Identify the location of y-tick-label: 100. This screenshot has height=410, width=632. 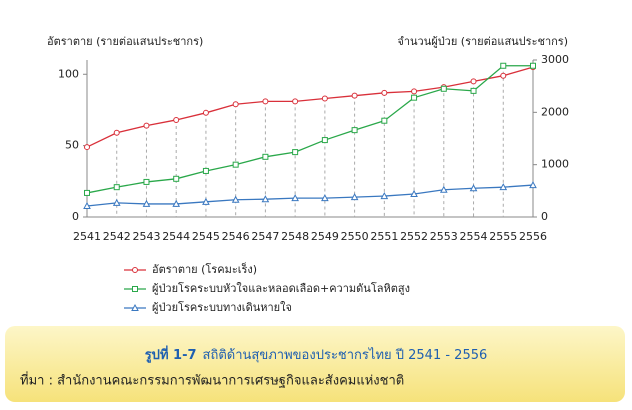
(68, 73).